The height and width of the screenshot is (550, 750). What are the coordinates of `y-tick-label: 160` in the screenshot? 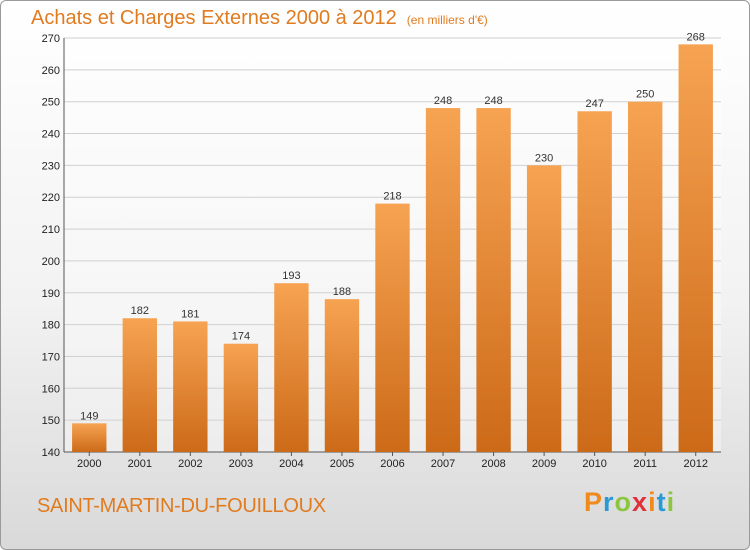 It's located at (51, 389).